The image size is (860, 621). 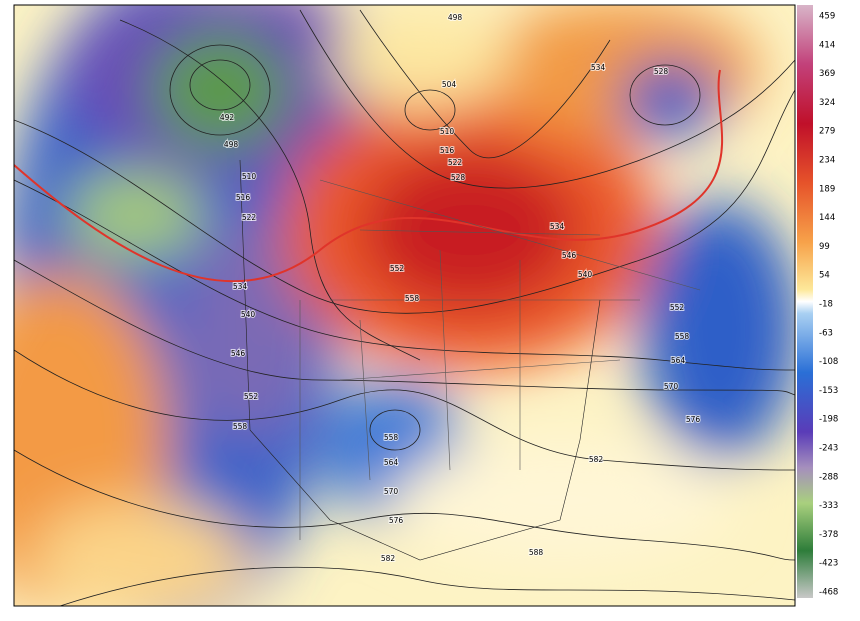 What do you see at coordinates (828, 362) in the screenshot?
I see `colorbar-tick-label: -108` at bounding box center [828, 362].